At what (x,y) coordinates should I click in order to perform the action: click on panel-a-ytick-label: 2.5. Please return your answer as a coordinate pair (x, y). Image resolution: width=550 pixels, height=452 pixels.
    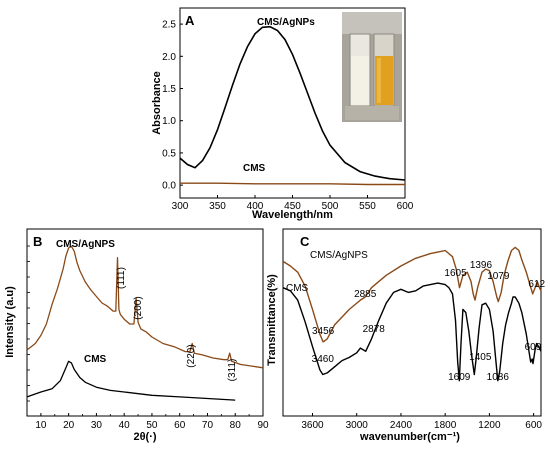
    Looking at the image, I should click on (169, 25).